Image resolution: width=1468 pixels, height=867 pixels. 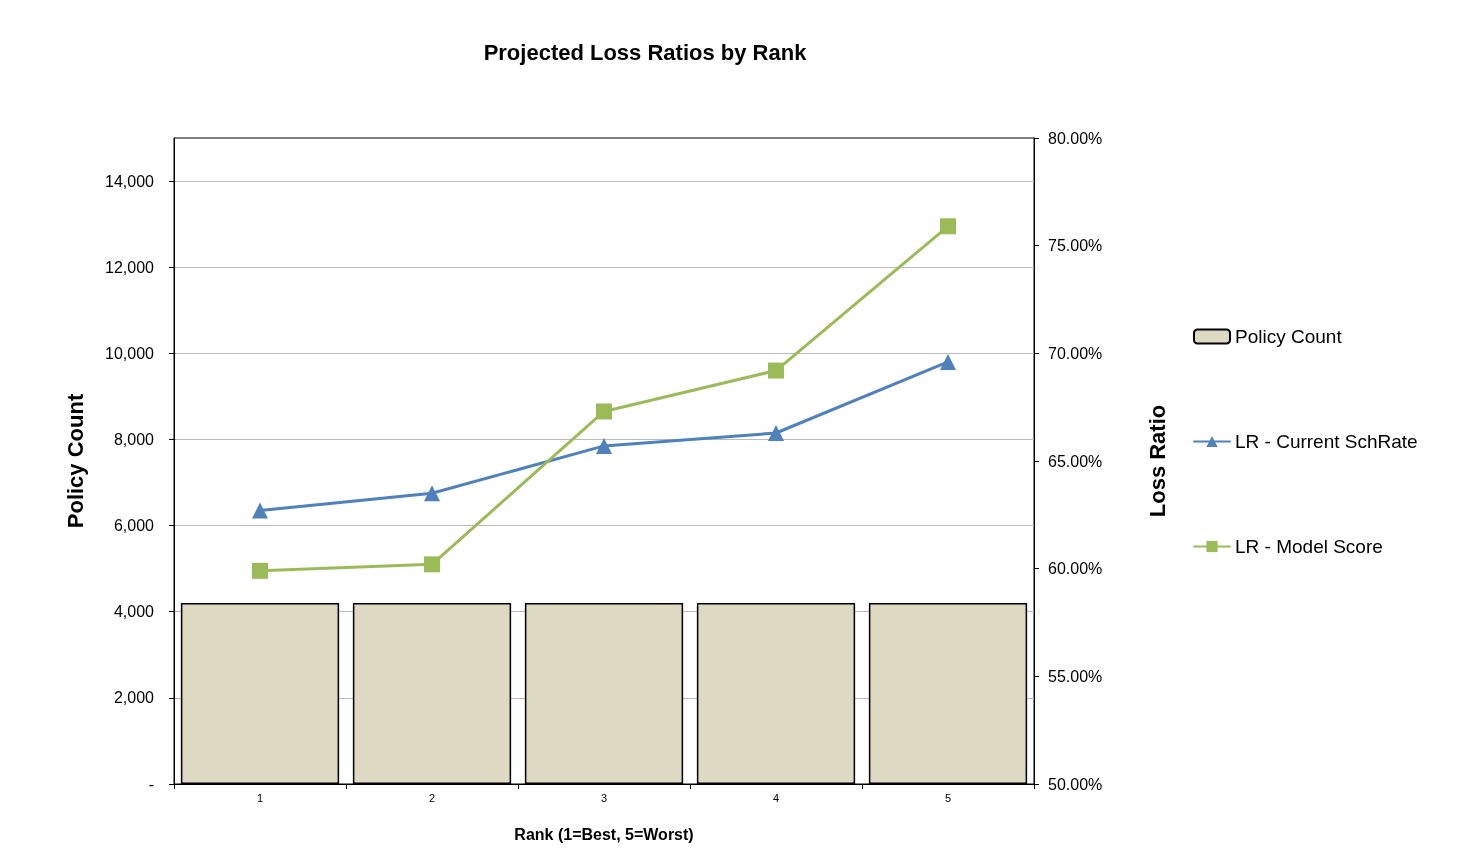 I want to click on y2-tick-label: 80.00%, so click(x=1075, y=138).